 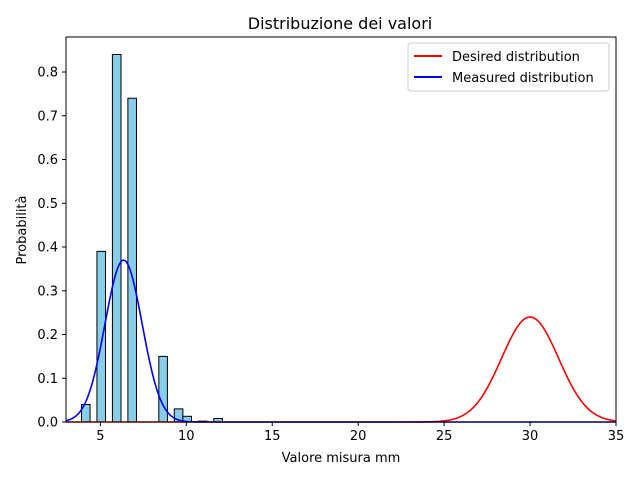 I want to click on y-tick-label: 0.5, so click(x=47, y=204).